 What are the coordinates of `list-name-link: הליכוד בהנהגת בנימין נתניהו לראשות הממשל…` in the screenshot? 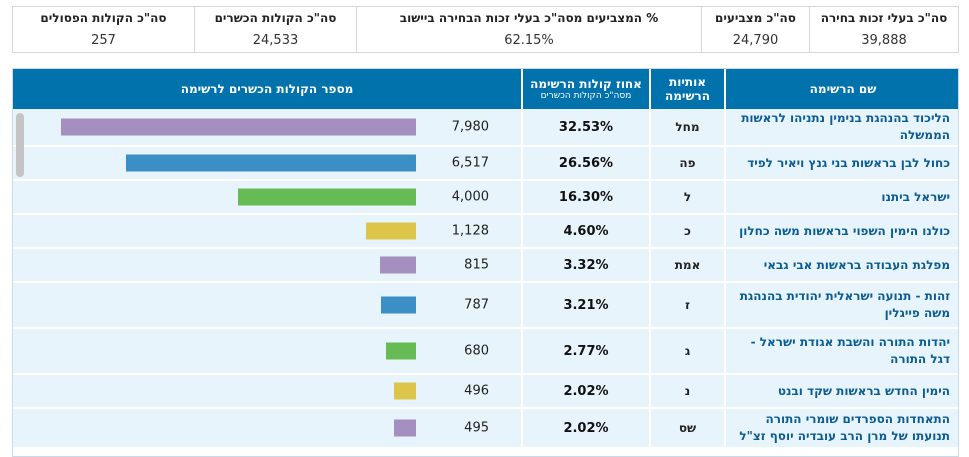 It's located at (845, 126).